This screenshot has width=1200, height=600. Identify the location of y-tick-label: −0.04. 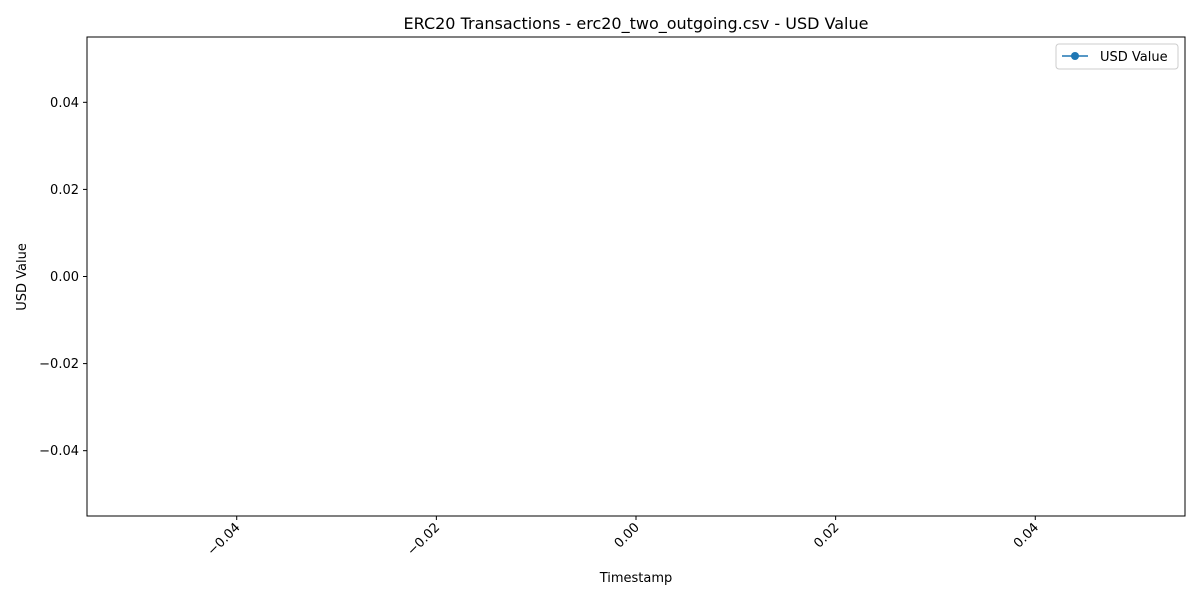
(59, 451).